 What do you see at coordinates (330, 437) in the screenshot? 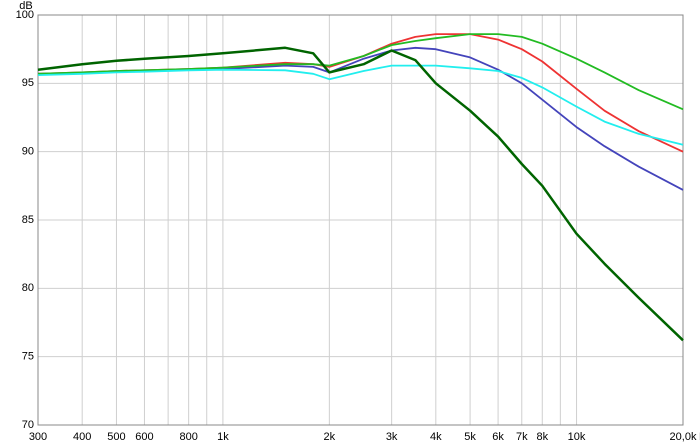
I see `x-tick-label: 2k` at bounding box center [330, 437].